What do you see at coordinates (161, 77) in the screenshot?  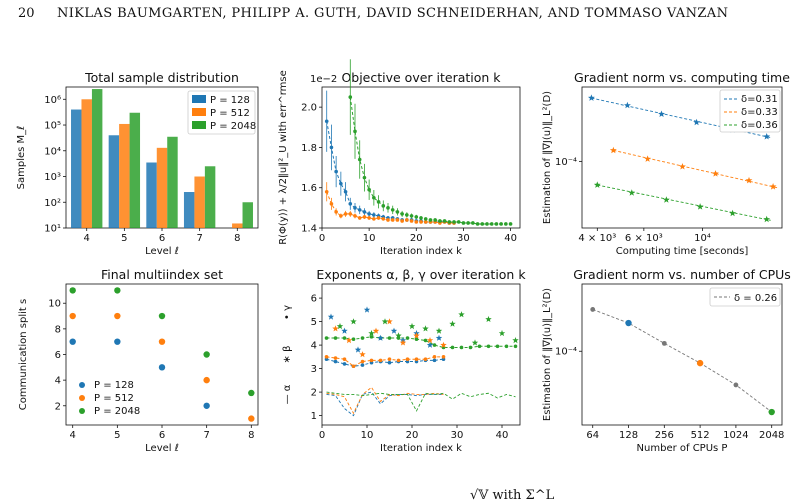 I see `chart-title: Total sample distribution` at bounding box center [161, 77].